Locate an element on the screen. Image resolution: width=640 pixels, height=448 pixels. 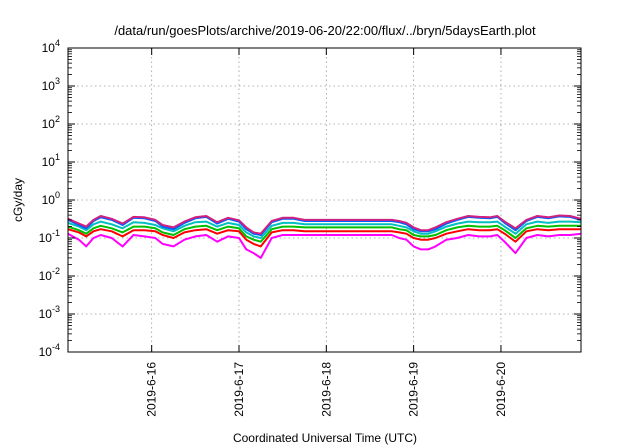
x-tick-label: 2019-6-19 is located at coordinates (414, 389).